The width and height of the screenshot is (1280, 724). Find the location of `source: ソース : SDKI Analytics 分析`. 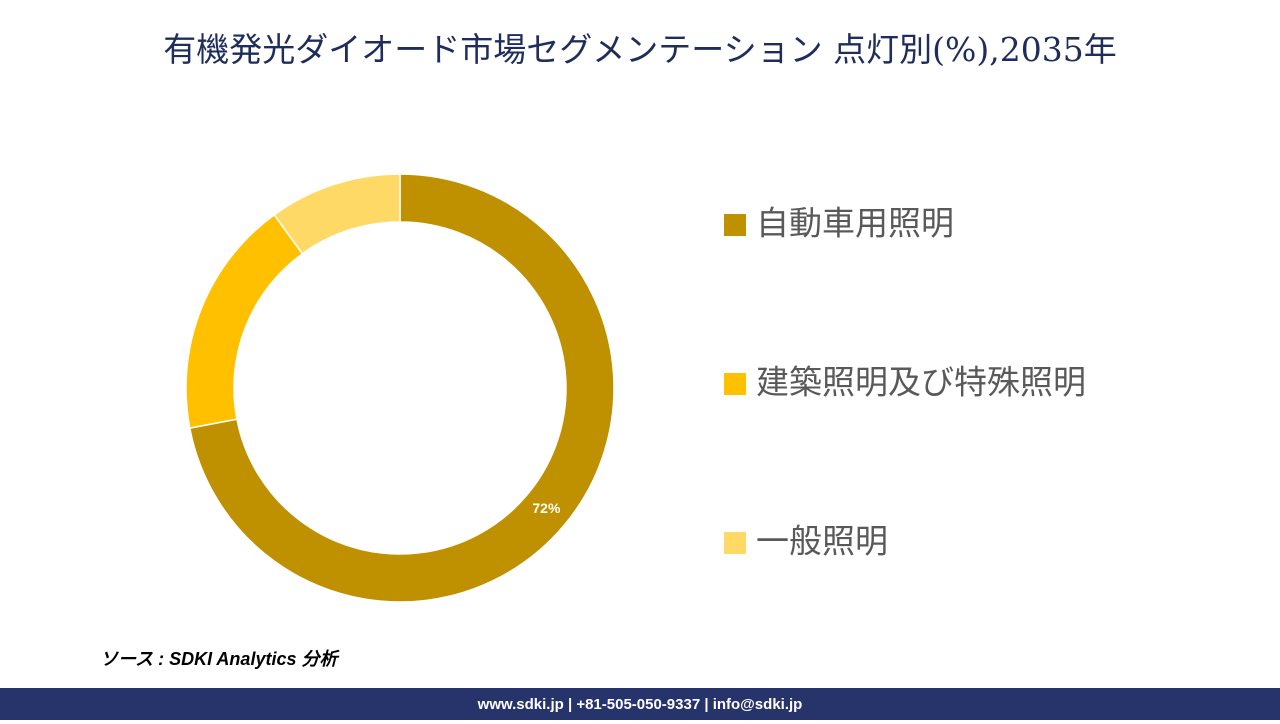

source: ソース : SDKI Analytics 分析 is located at coordinates (220, 659).